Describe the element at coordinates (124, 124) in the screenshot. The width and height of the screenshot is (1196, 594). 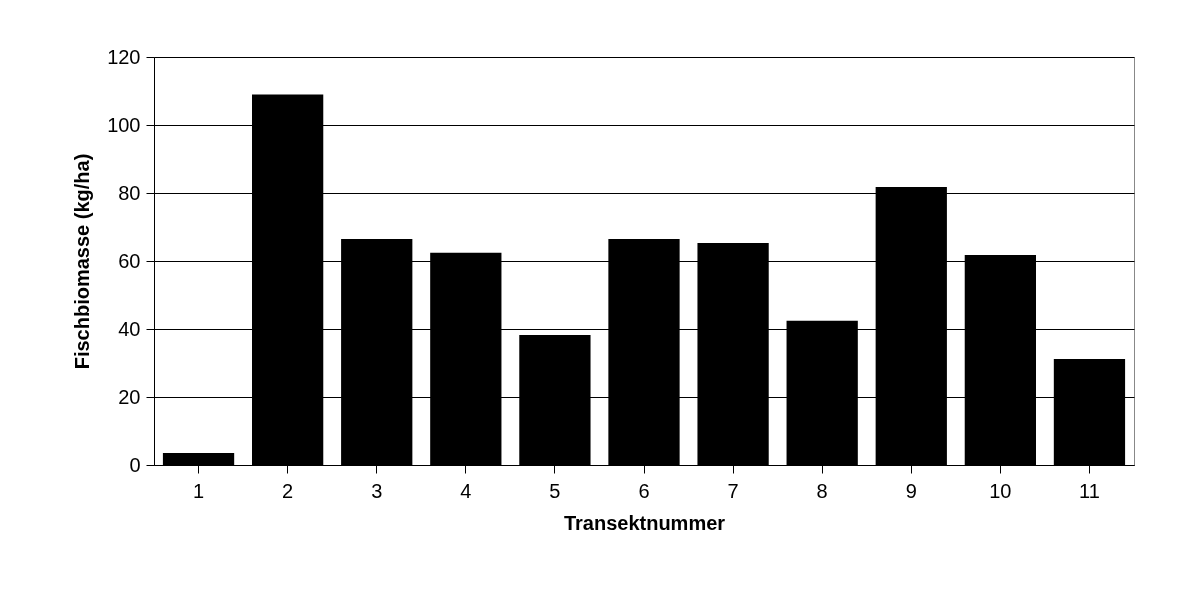
I see `y-tick-label: 100` at that location.